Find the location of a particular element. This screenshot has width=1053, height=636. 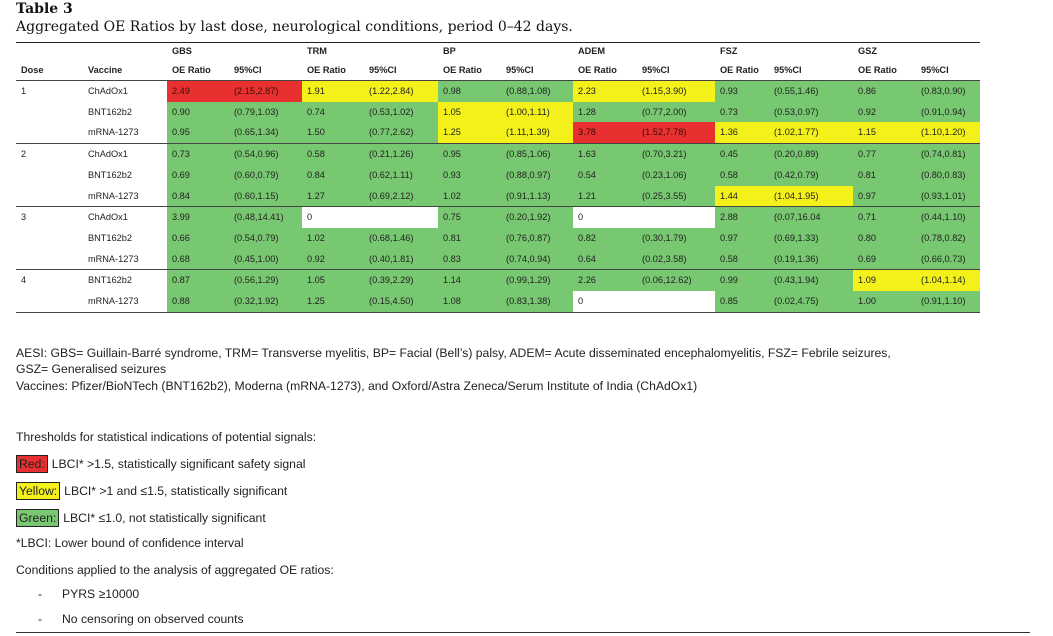

ci-cell: (0.40,1.81) is located at coordinates (401, 259).